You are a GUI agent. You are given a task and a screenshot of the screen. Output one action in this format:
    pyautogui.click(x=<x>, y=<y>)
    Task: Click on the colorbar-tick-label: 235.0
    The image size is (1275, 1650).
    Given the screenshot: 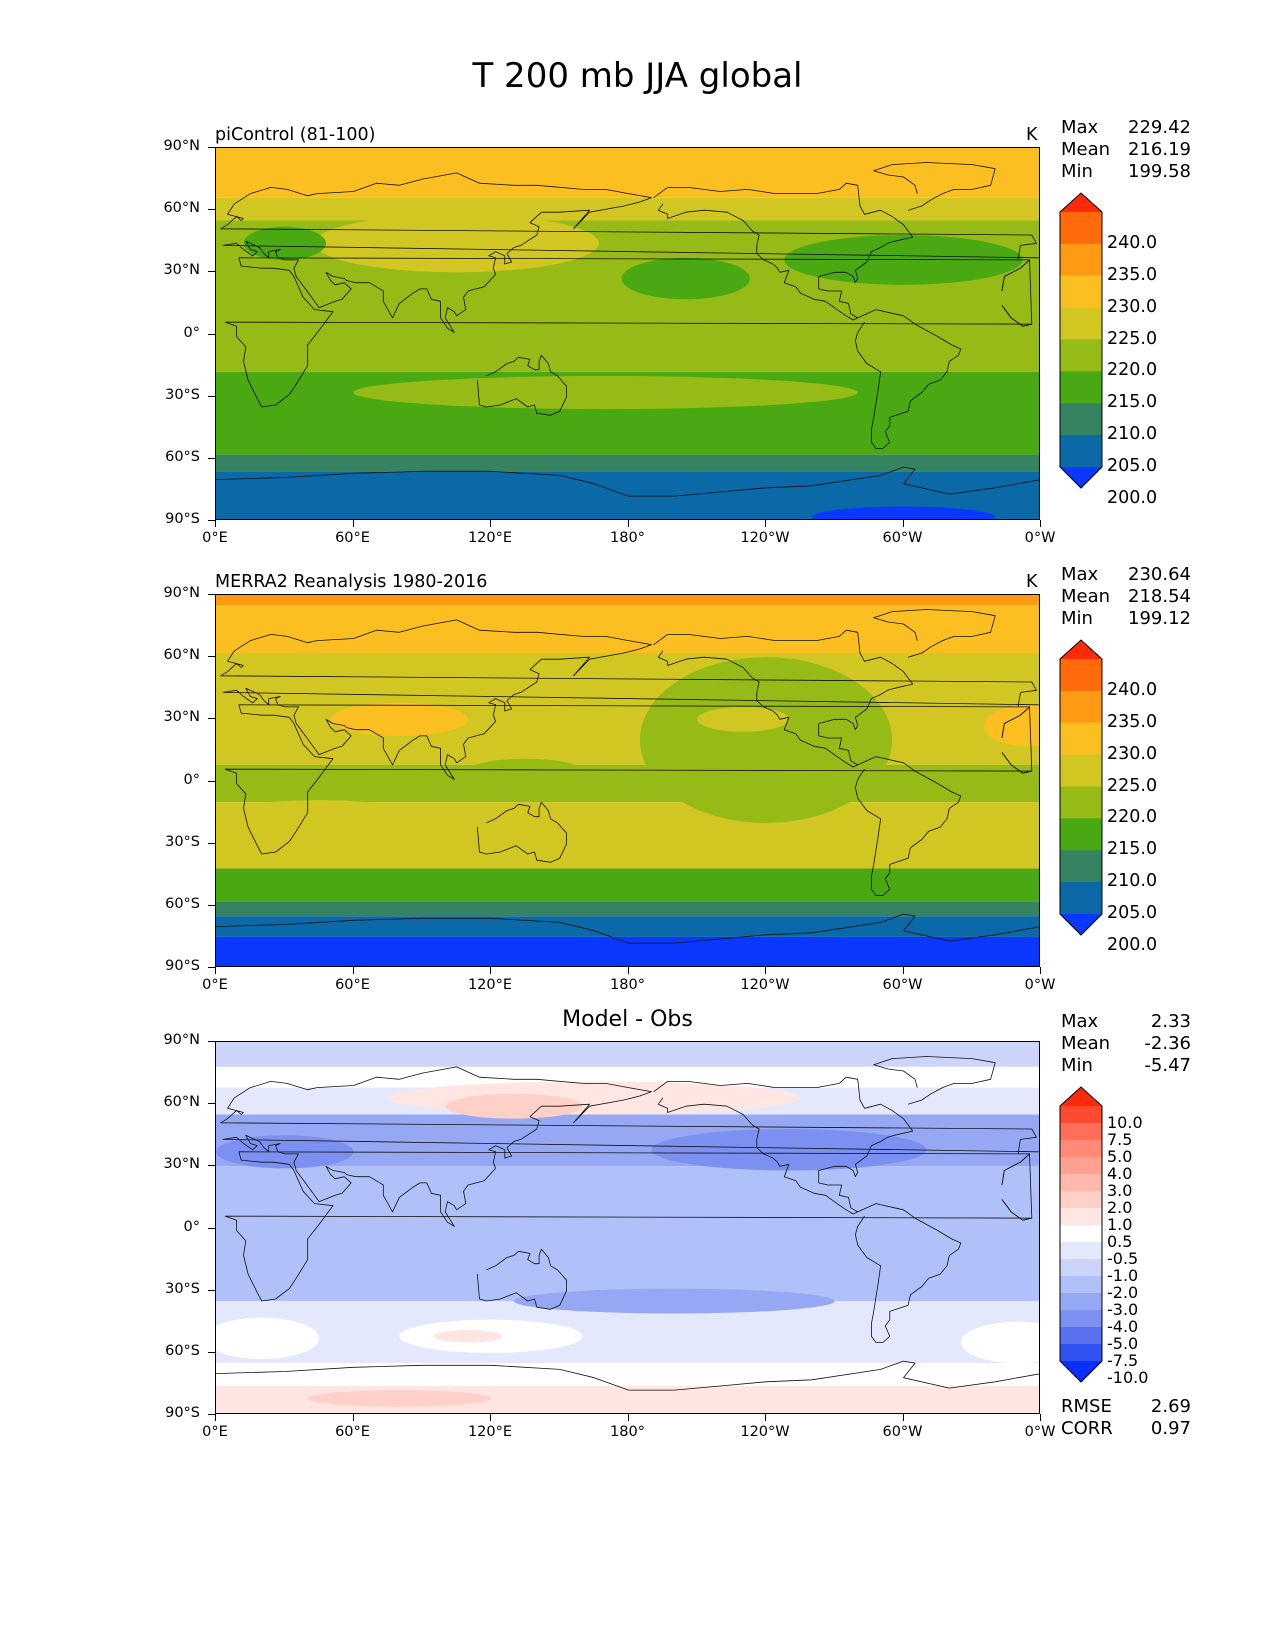 What is the action you would take?
    pyautogui.click(x=1132, y=721)
    